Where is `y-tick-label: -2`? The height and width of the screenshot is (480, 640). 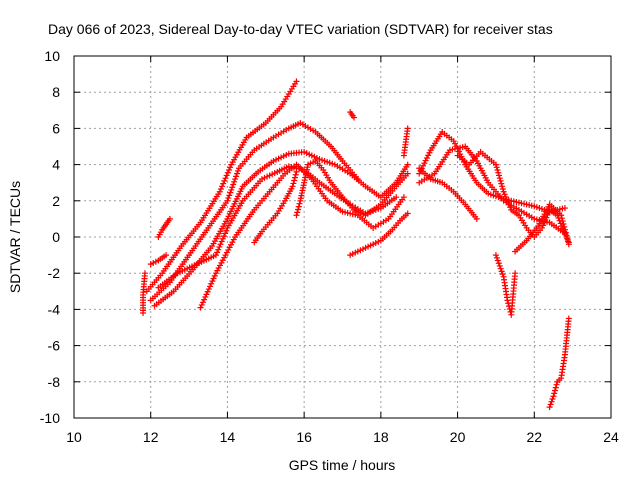
y-tick-label: -2 is located at coordinates (54, 273).